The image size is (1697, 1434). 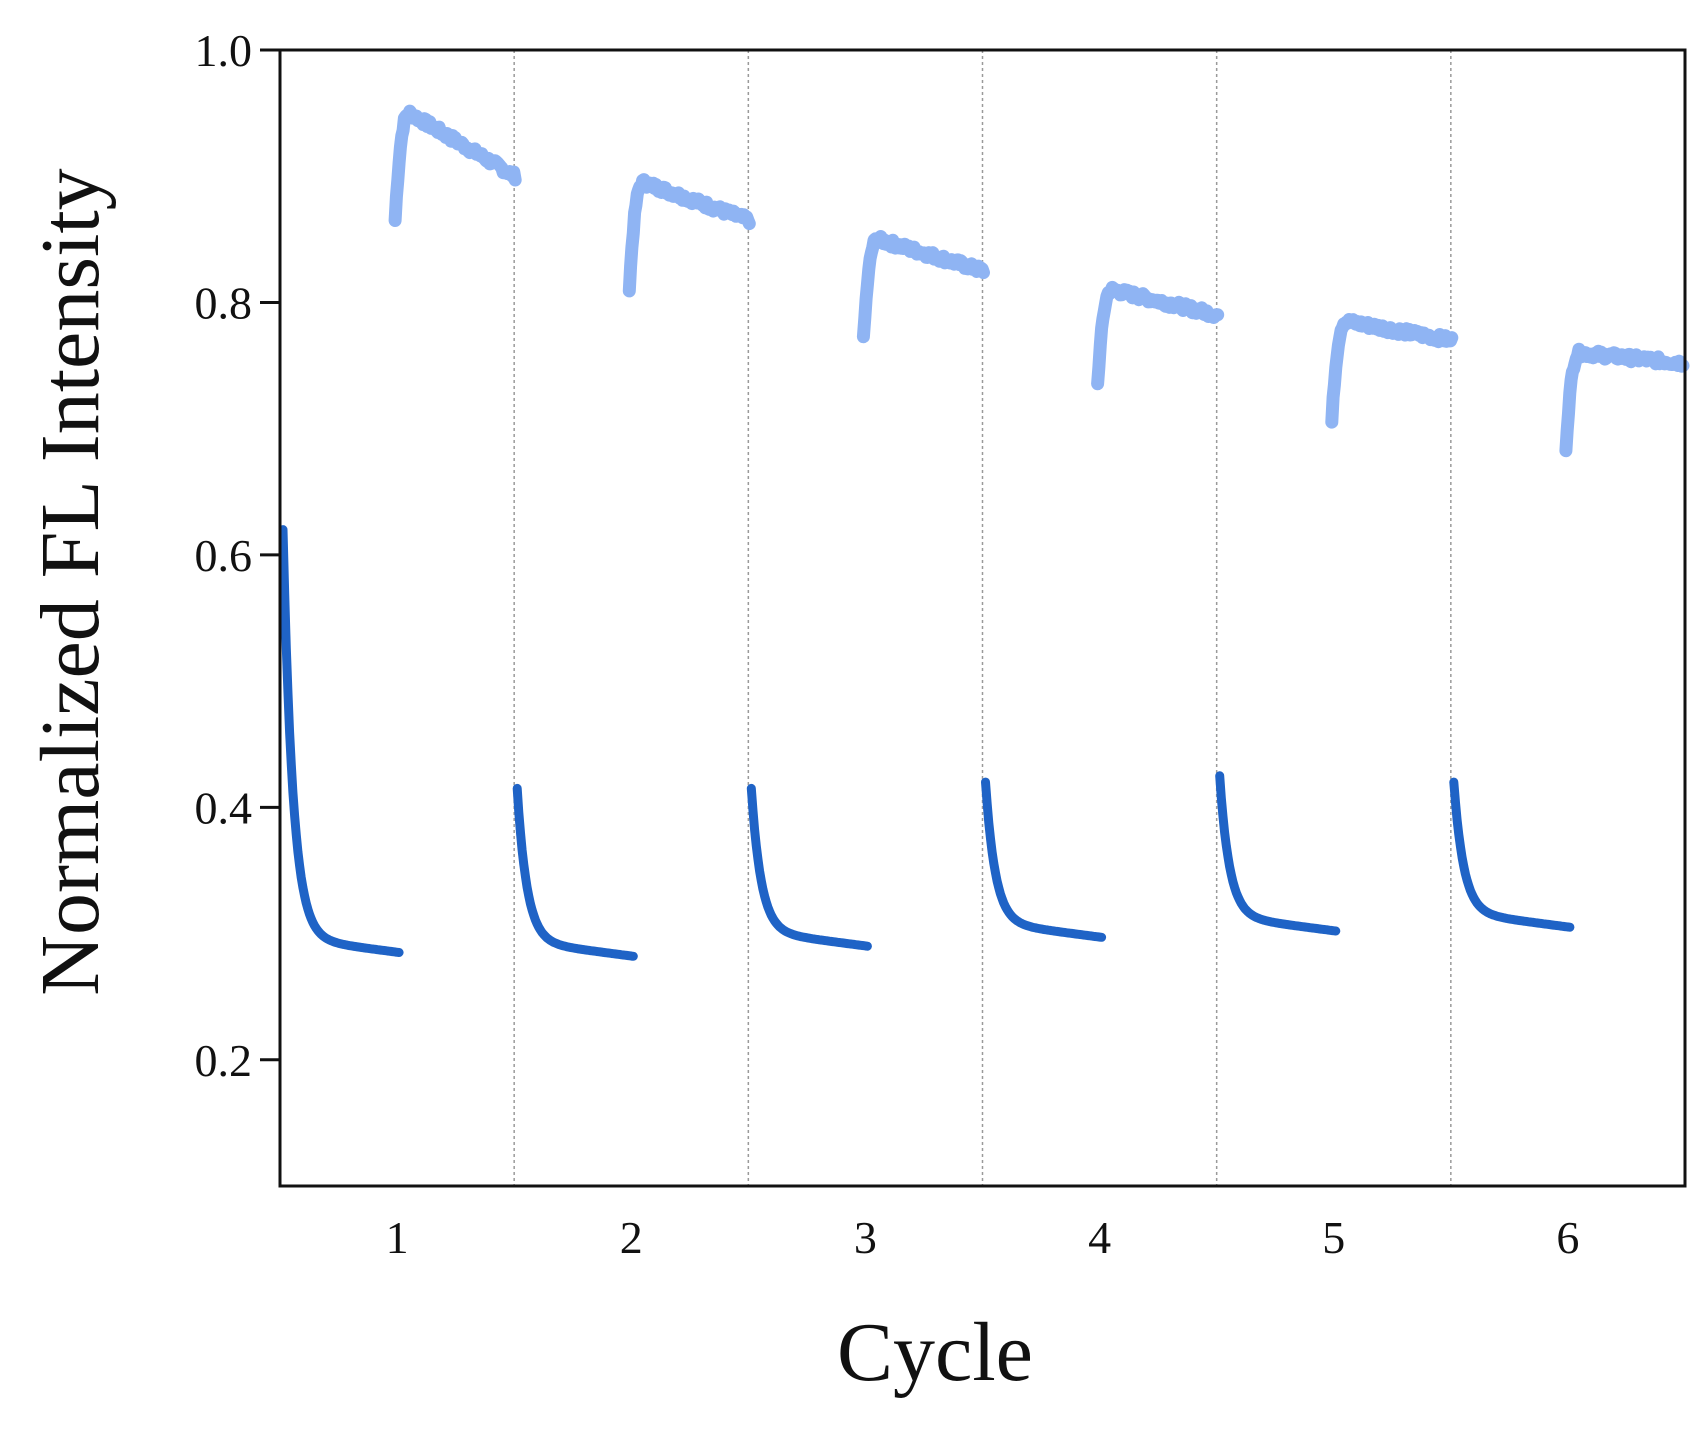 What do you see at coordinates (631, 1237) in the screenshot?
I see `x-tick-label: 2` at bounding box center [631, 1237].